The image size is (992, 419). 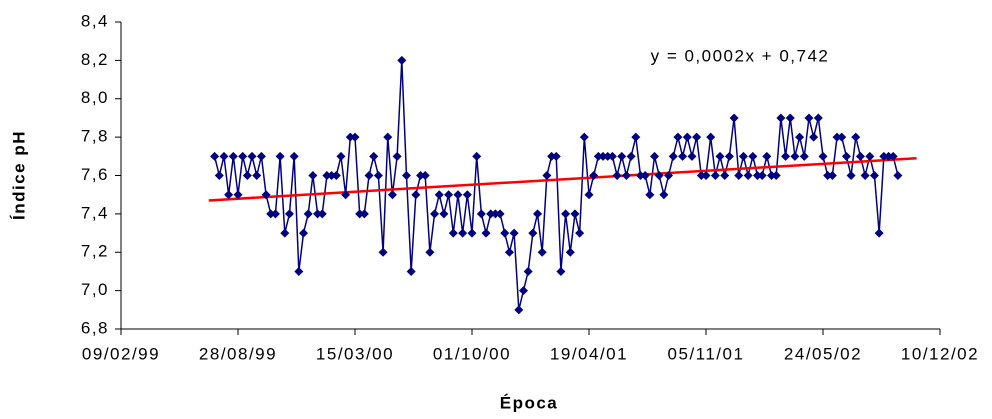 What do you see at coordinates (95, 251) in the screenshot?
I see `y-tick-label: 7,2` at bounding box center [95, 251].